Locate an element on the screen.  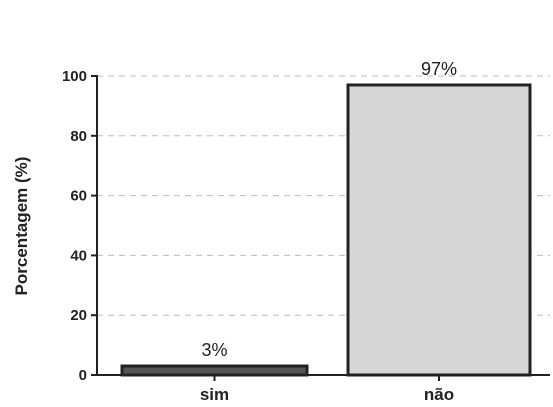
y-tick-label: 40 is located at coordinates (78, 255).